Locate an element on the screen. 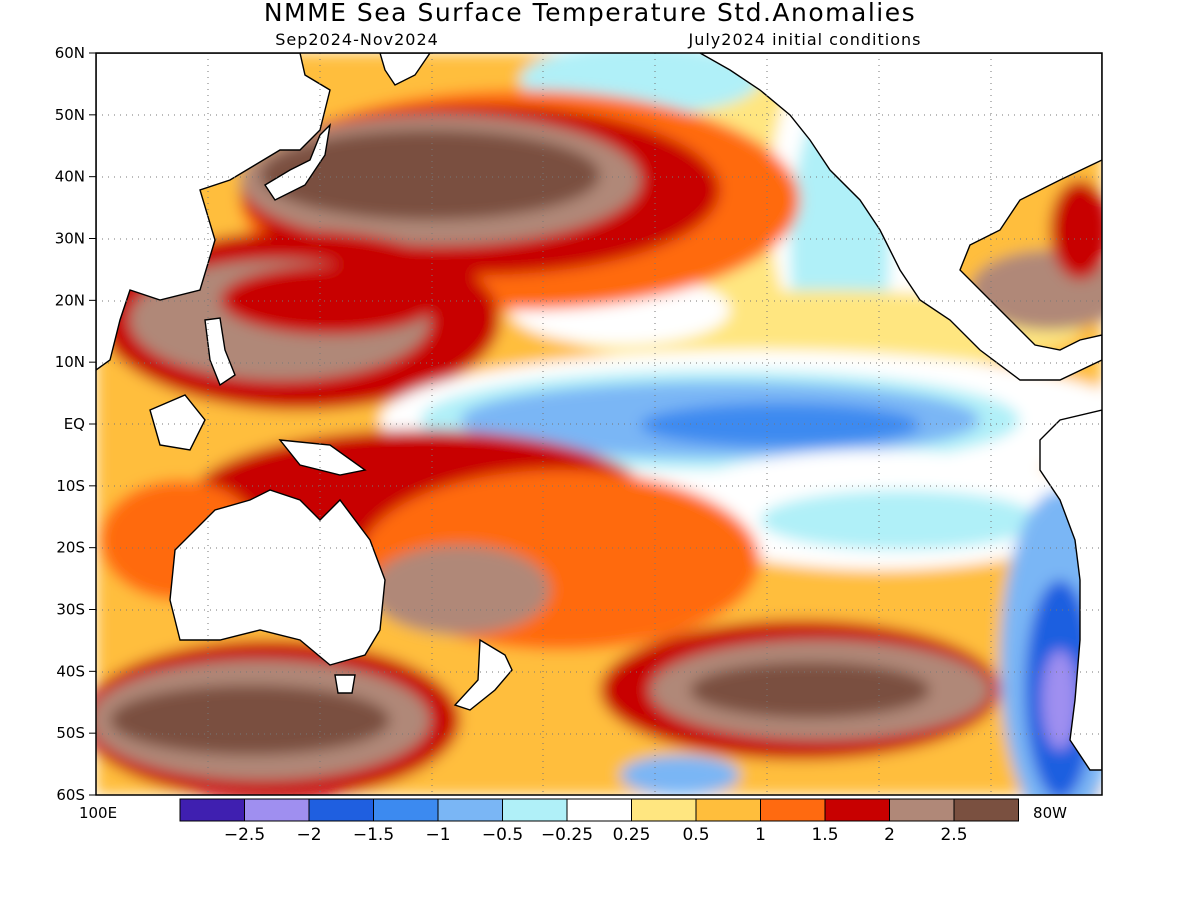 The image size is (1200, 900). philippines is located at coordinates (220, 352).